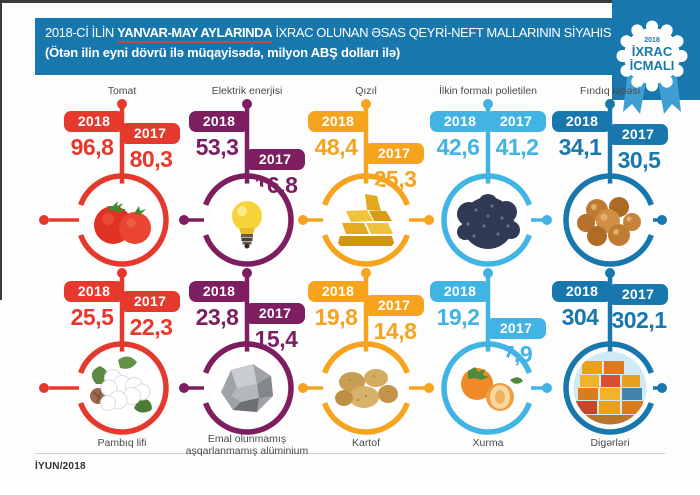 The height and width of the screenshot is (495, 700). What do you see at coordinates (652, 40) in the screenshot?
I see `badge-year: 2018` at bounding box center [652, 40].